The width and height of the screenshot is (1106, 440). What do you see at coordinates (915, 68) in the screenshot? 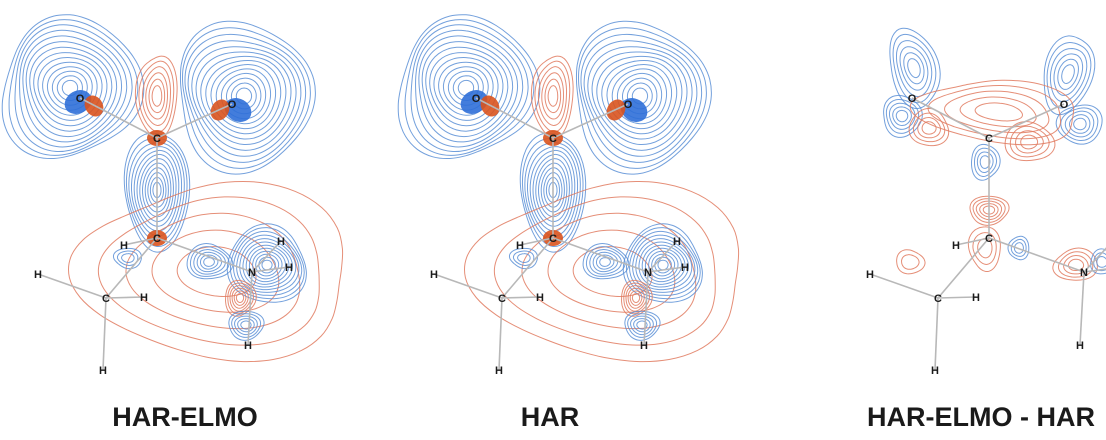
I see `diff-blue-o1` at bounding box center [915, 68].